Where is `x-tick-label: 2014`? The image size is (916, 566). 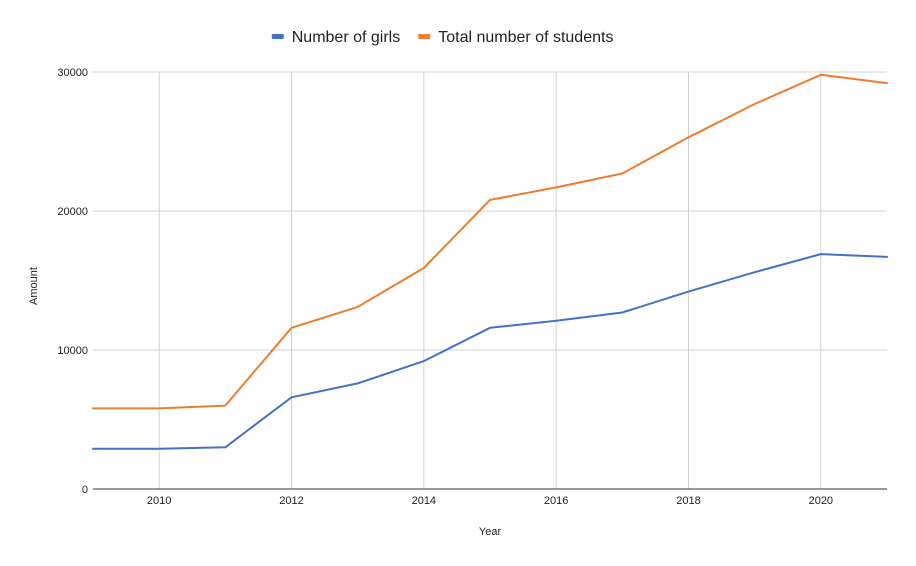
x-tick-label: 2014 is located at coordinates (424, 501).